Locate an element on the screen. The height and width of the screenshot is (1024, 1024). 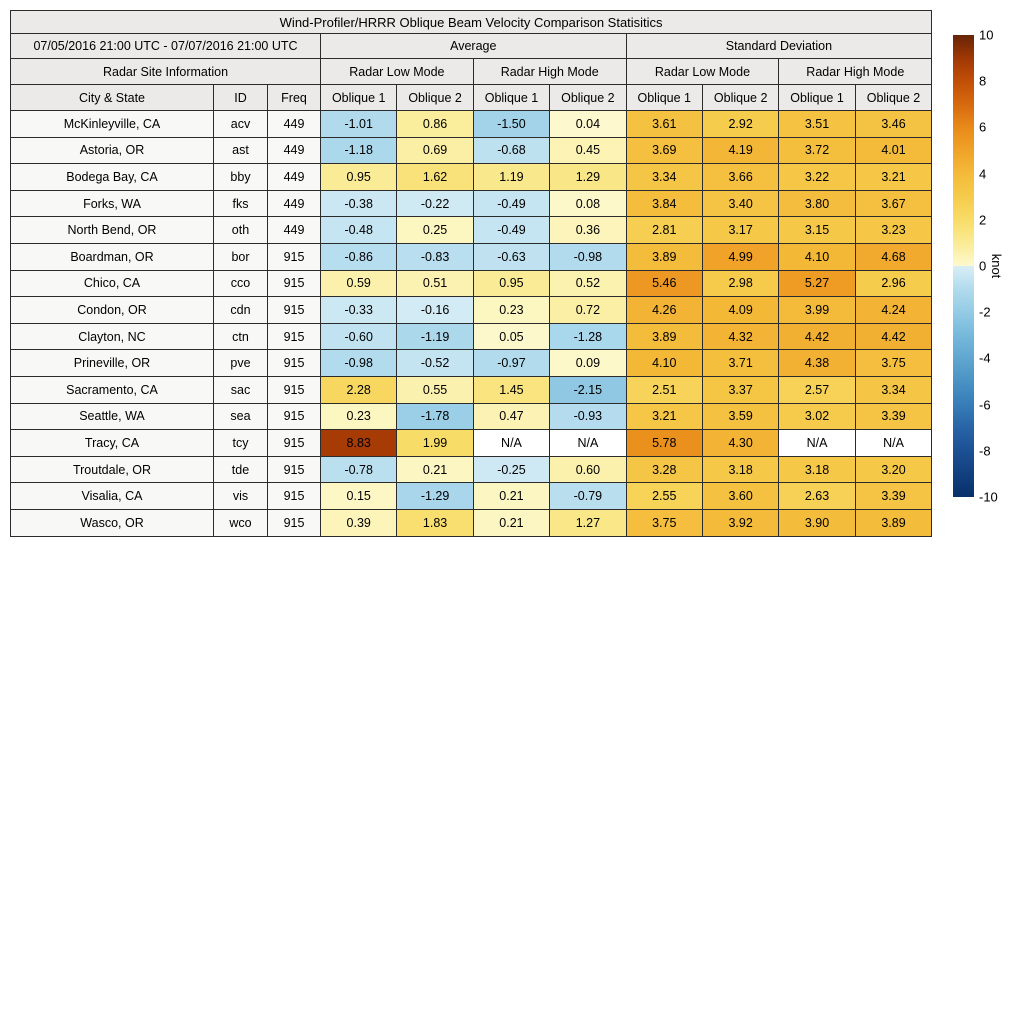
value-cell: -0.68 is located at coordinates (511, 150).